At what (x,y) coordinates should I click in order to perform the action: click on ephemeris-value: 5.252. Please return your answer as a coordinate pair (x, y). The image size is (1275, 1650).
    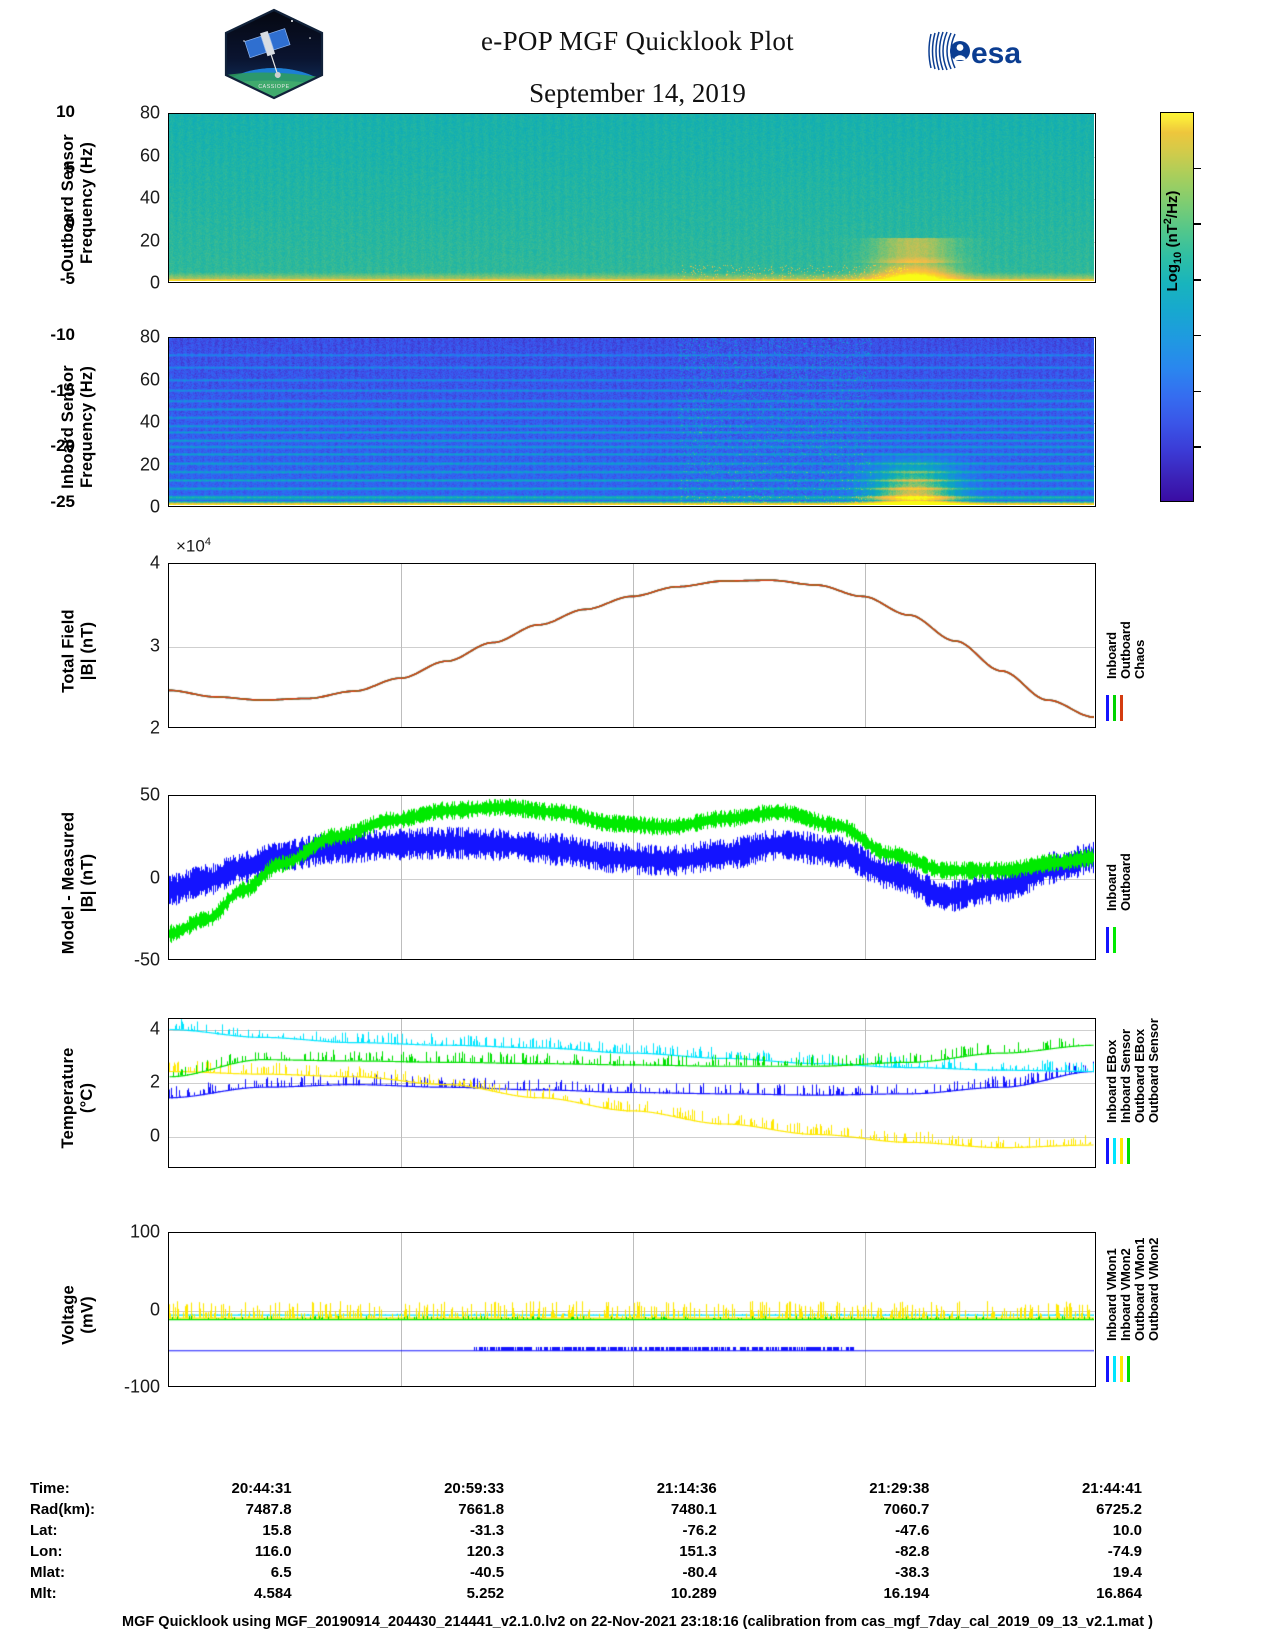
    Looking at the image, I should click on (485, 1593).